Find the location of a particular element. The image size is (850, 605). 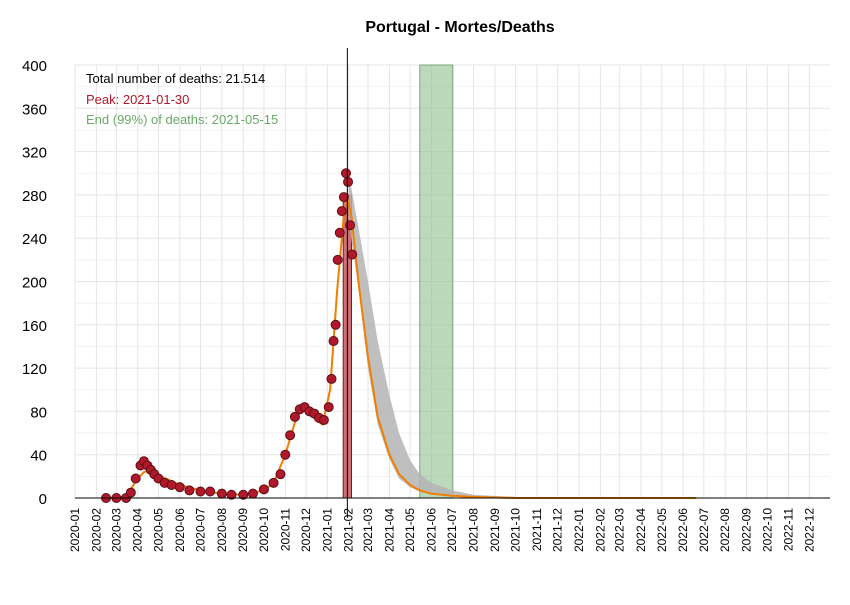

confidence-band is located at coordinates (432, 336).